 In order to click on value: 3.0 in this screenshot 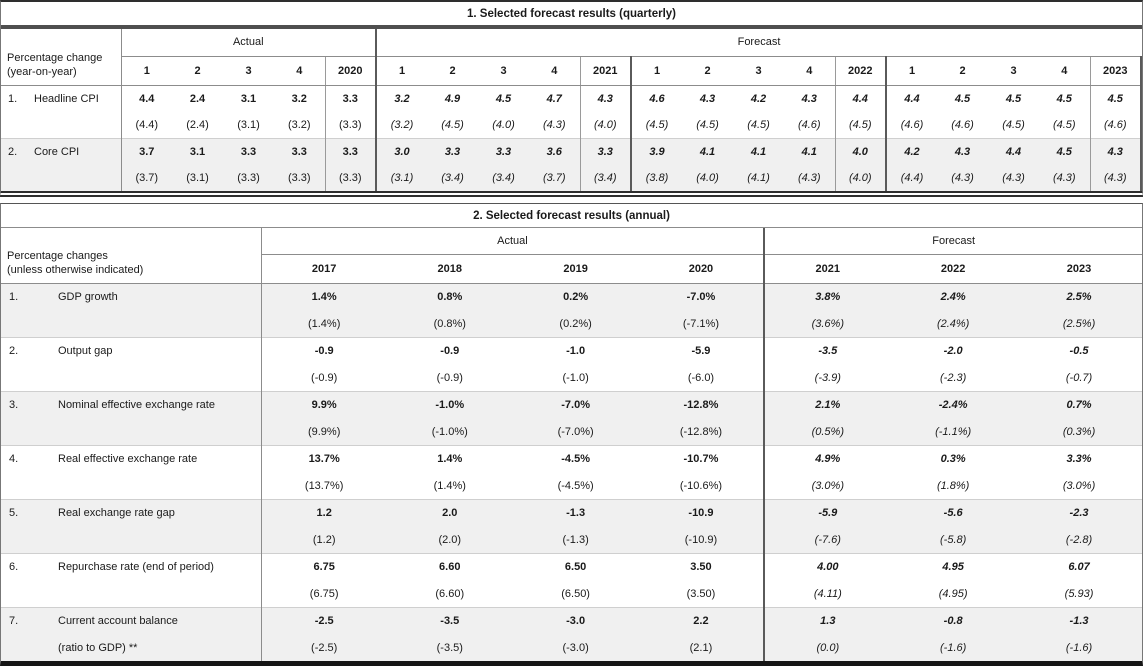, I will do `click(402, 152)`.